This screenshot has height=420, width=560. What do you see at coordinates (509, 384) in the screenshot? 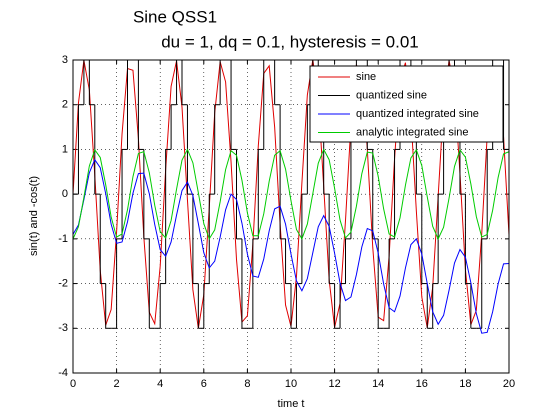
I see `x-tick-label: 20` at bounding box center [509, 384].